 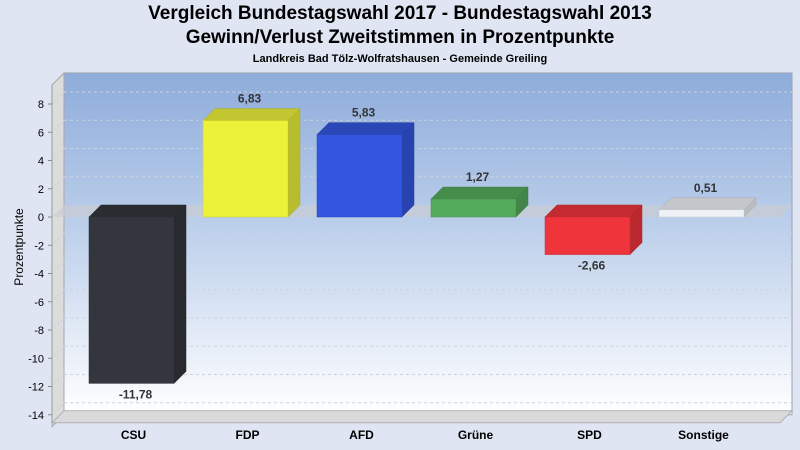 I want to click on y-tick-label: -12, so click(x=36, y=388).